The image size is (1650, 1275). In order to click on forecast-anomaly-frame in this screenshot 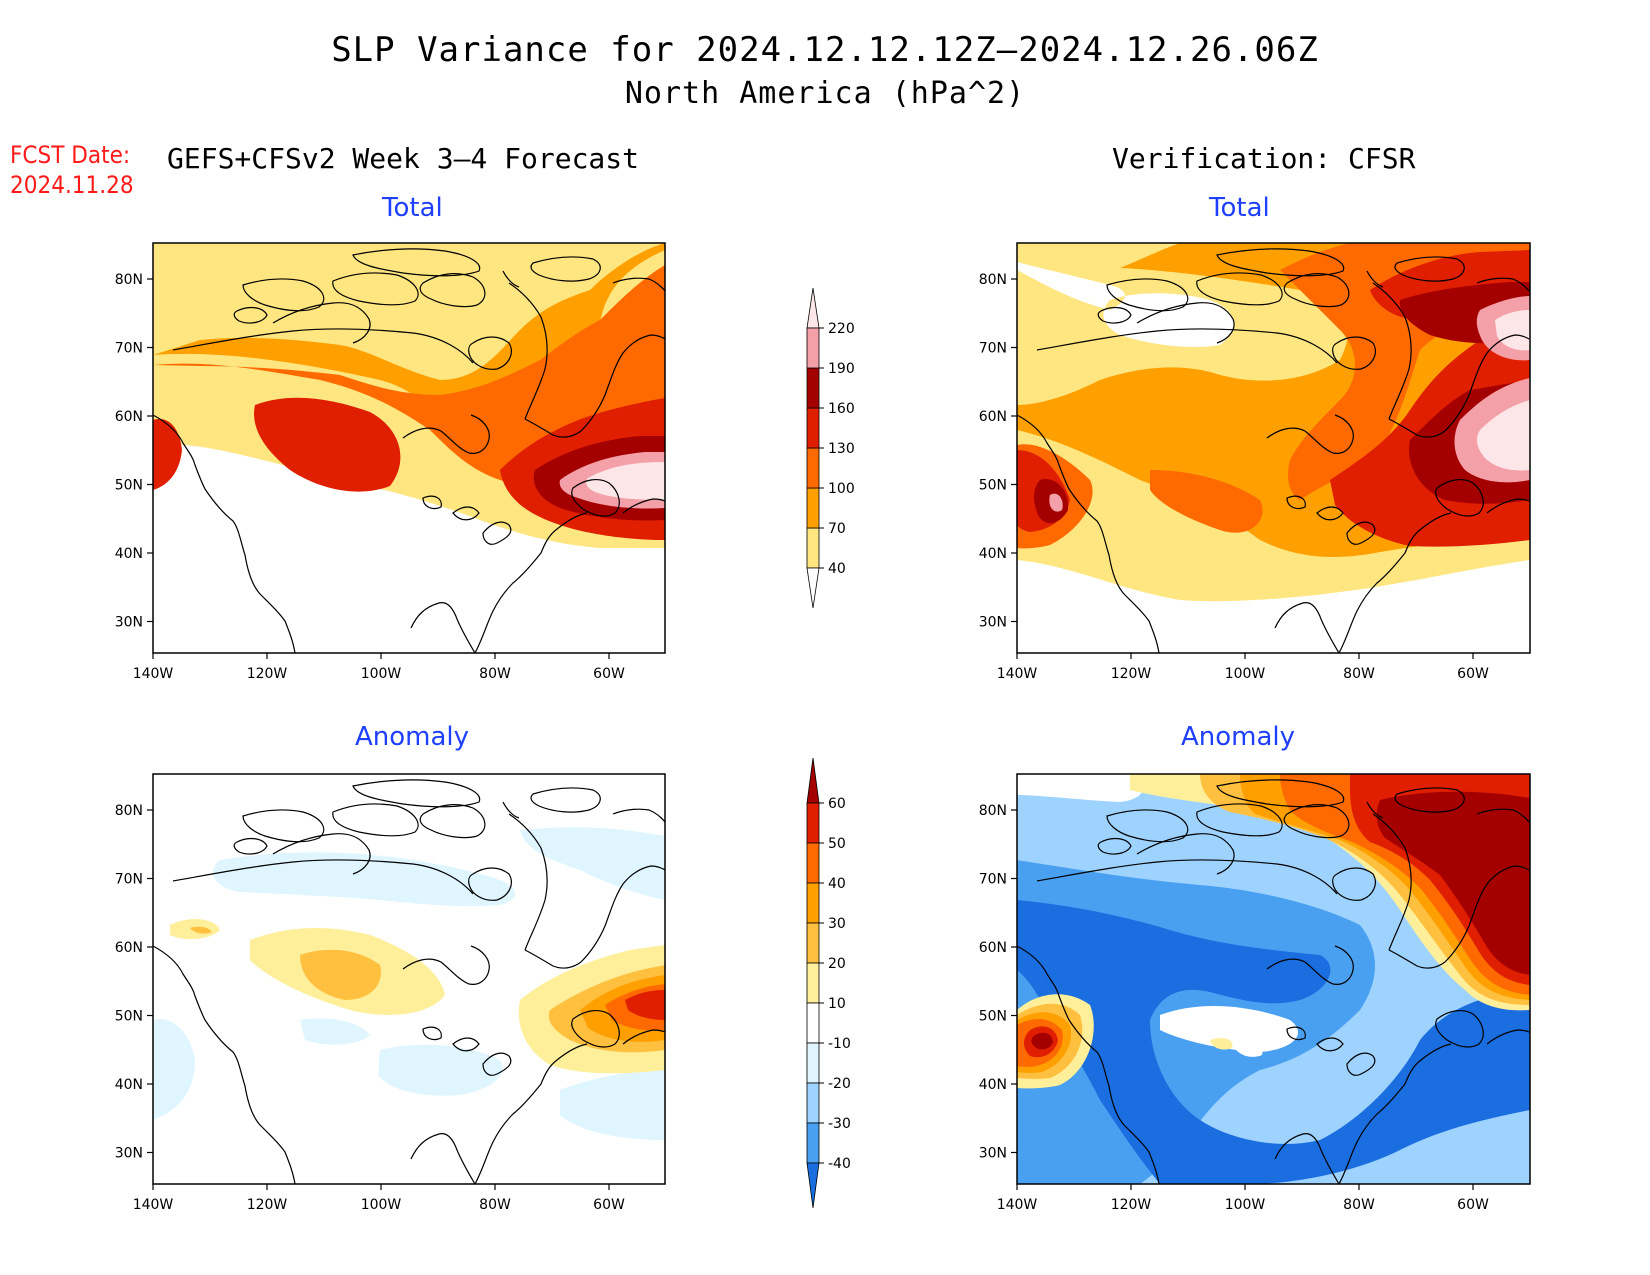, I will do `click(409, 979)`.